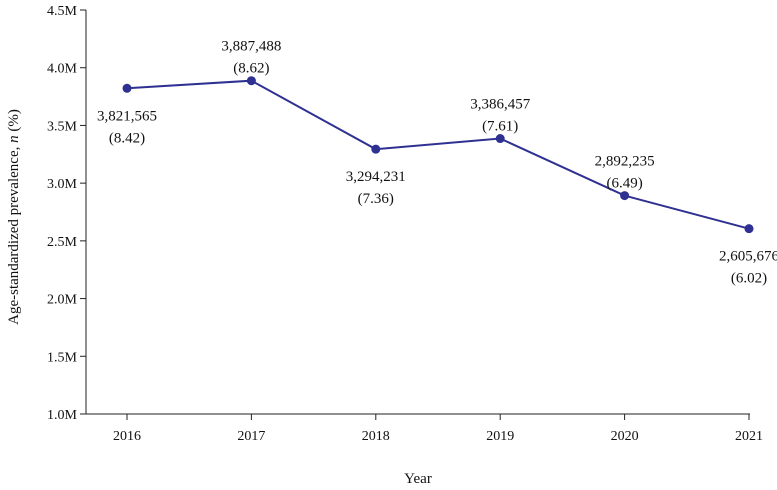 This screenshot has height=490, width=777. Describe the element at coordinates (251, 69) in the screenshot. I see `data-label-percent: (8.62)` at that location.